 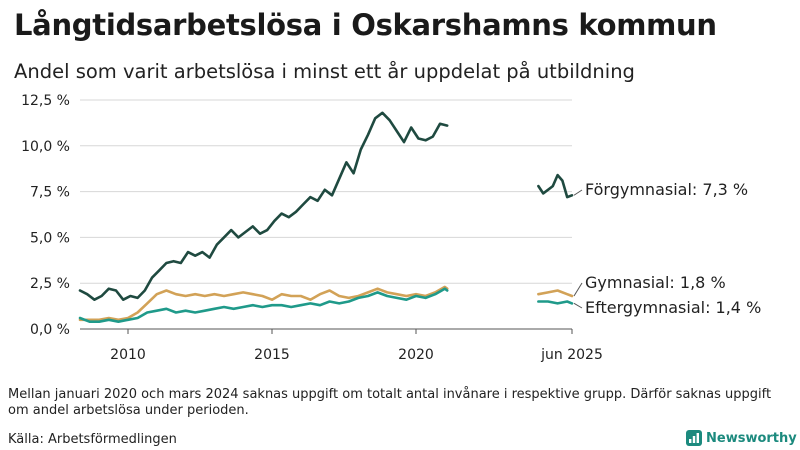 I want to click on y-axis-tick-labels: 0,0 % 2,5 % 5,0 % 7,5 % 10,0 % 12,5 %, so click(x=45, y=215).